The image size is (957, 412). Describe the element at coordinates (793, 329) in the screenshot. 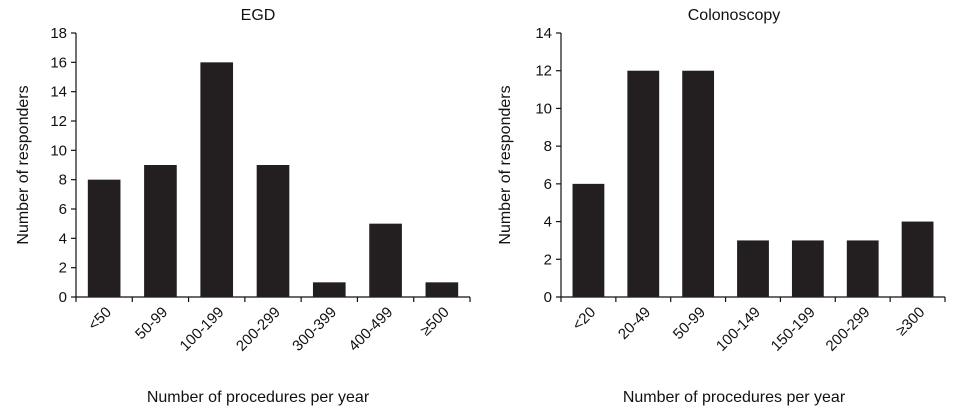

I see `x-tick-label: 150-199` at that location.